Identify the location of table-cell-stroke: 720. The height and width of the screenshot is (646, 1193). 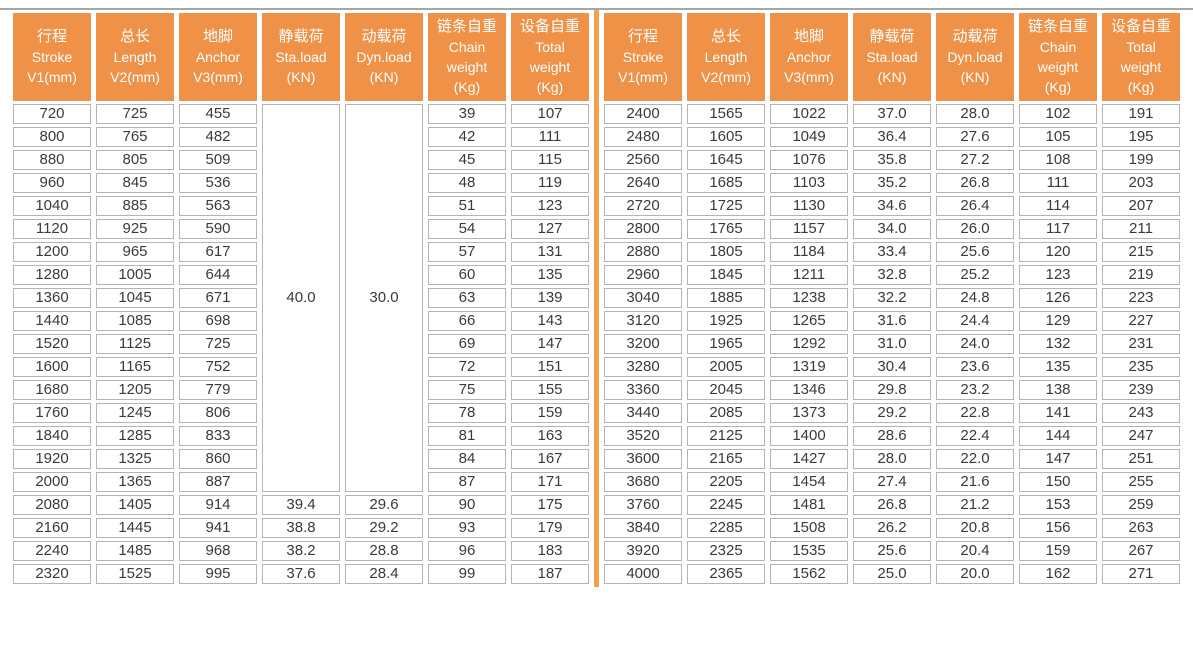
(52, 114).